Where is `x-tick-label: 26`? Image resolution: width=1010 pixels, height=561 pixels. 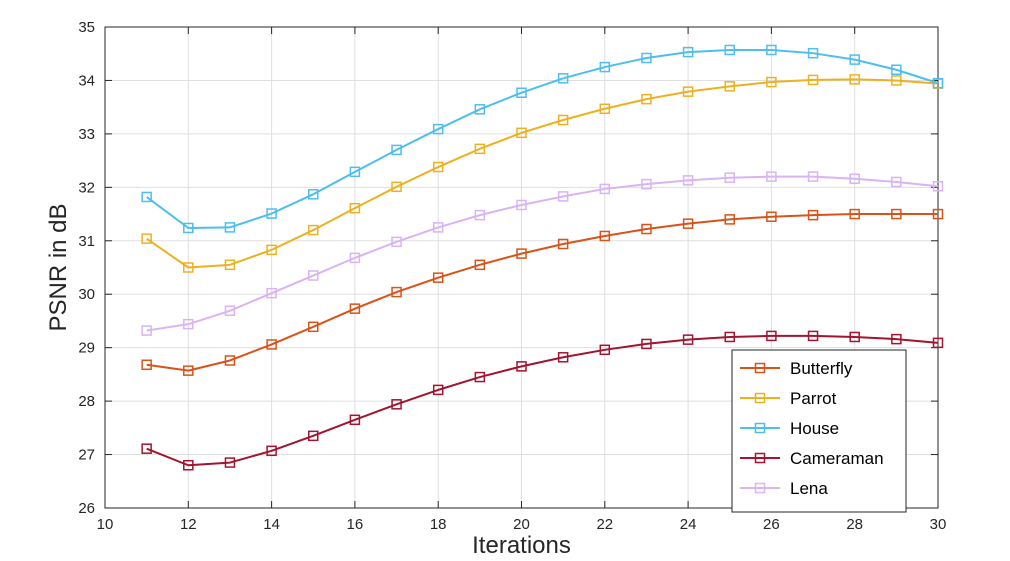
x-tick-label: 26 is located at coordinates (771, 524).